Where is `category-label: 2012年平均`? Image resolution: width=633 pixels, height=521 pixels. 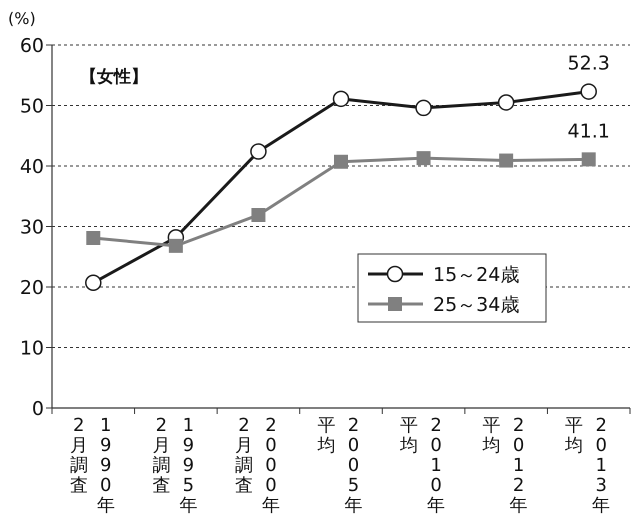
category-label: 2012年平均 is located at coordinates (505, 465).